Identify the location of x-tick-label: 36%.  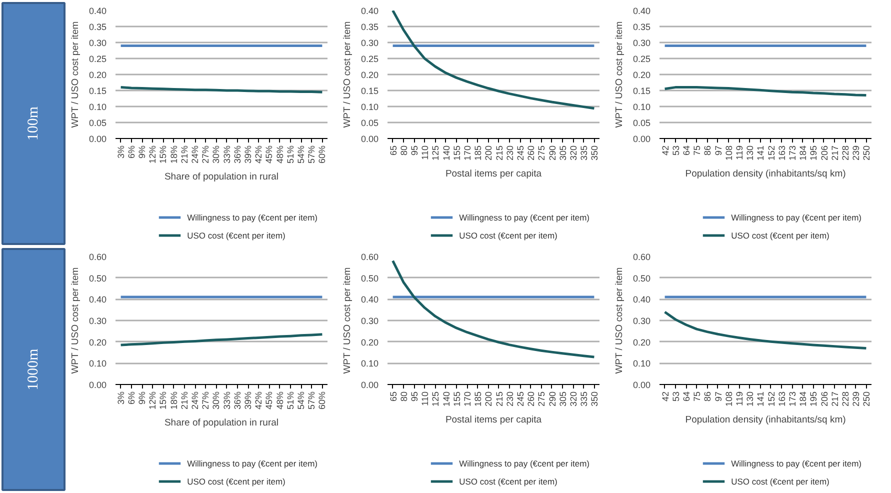
(237, 401).